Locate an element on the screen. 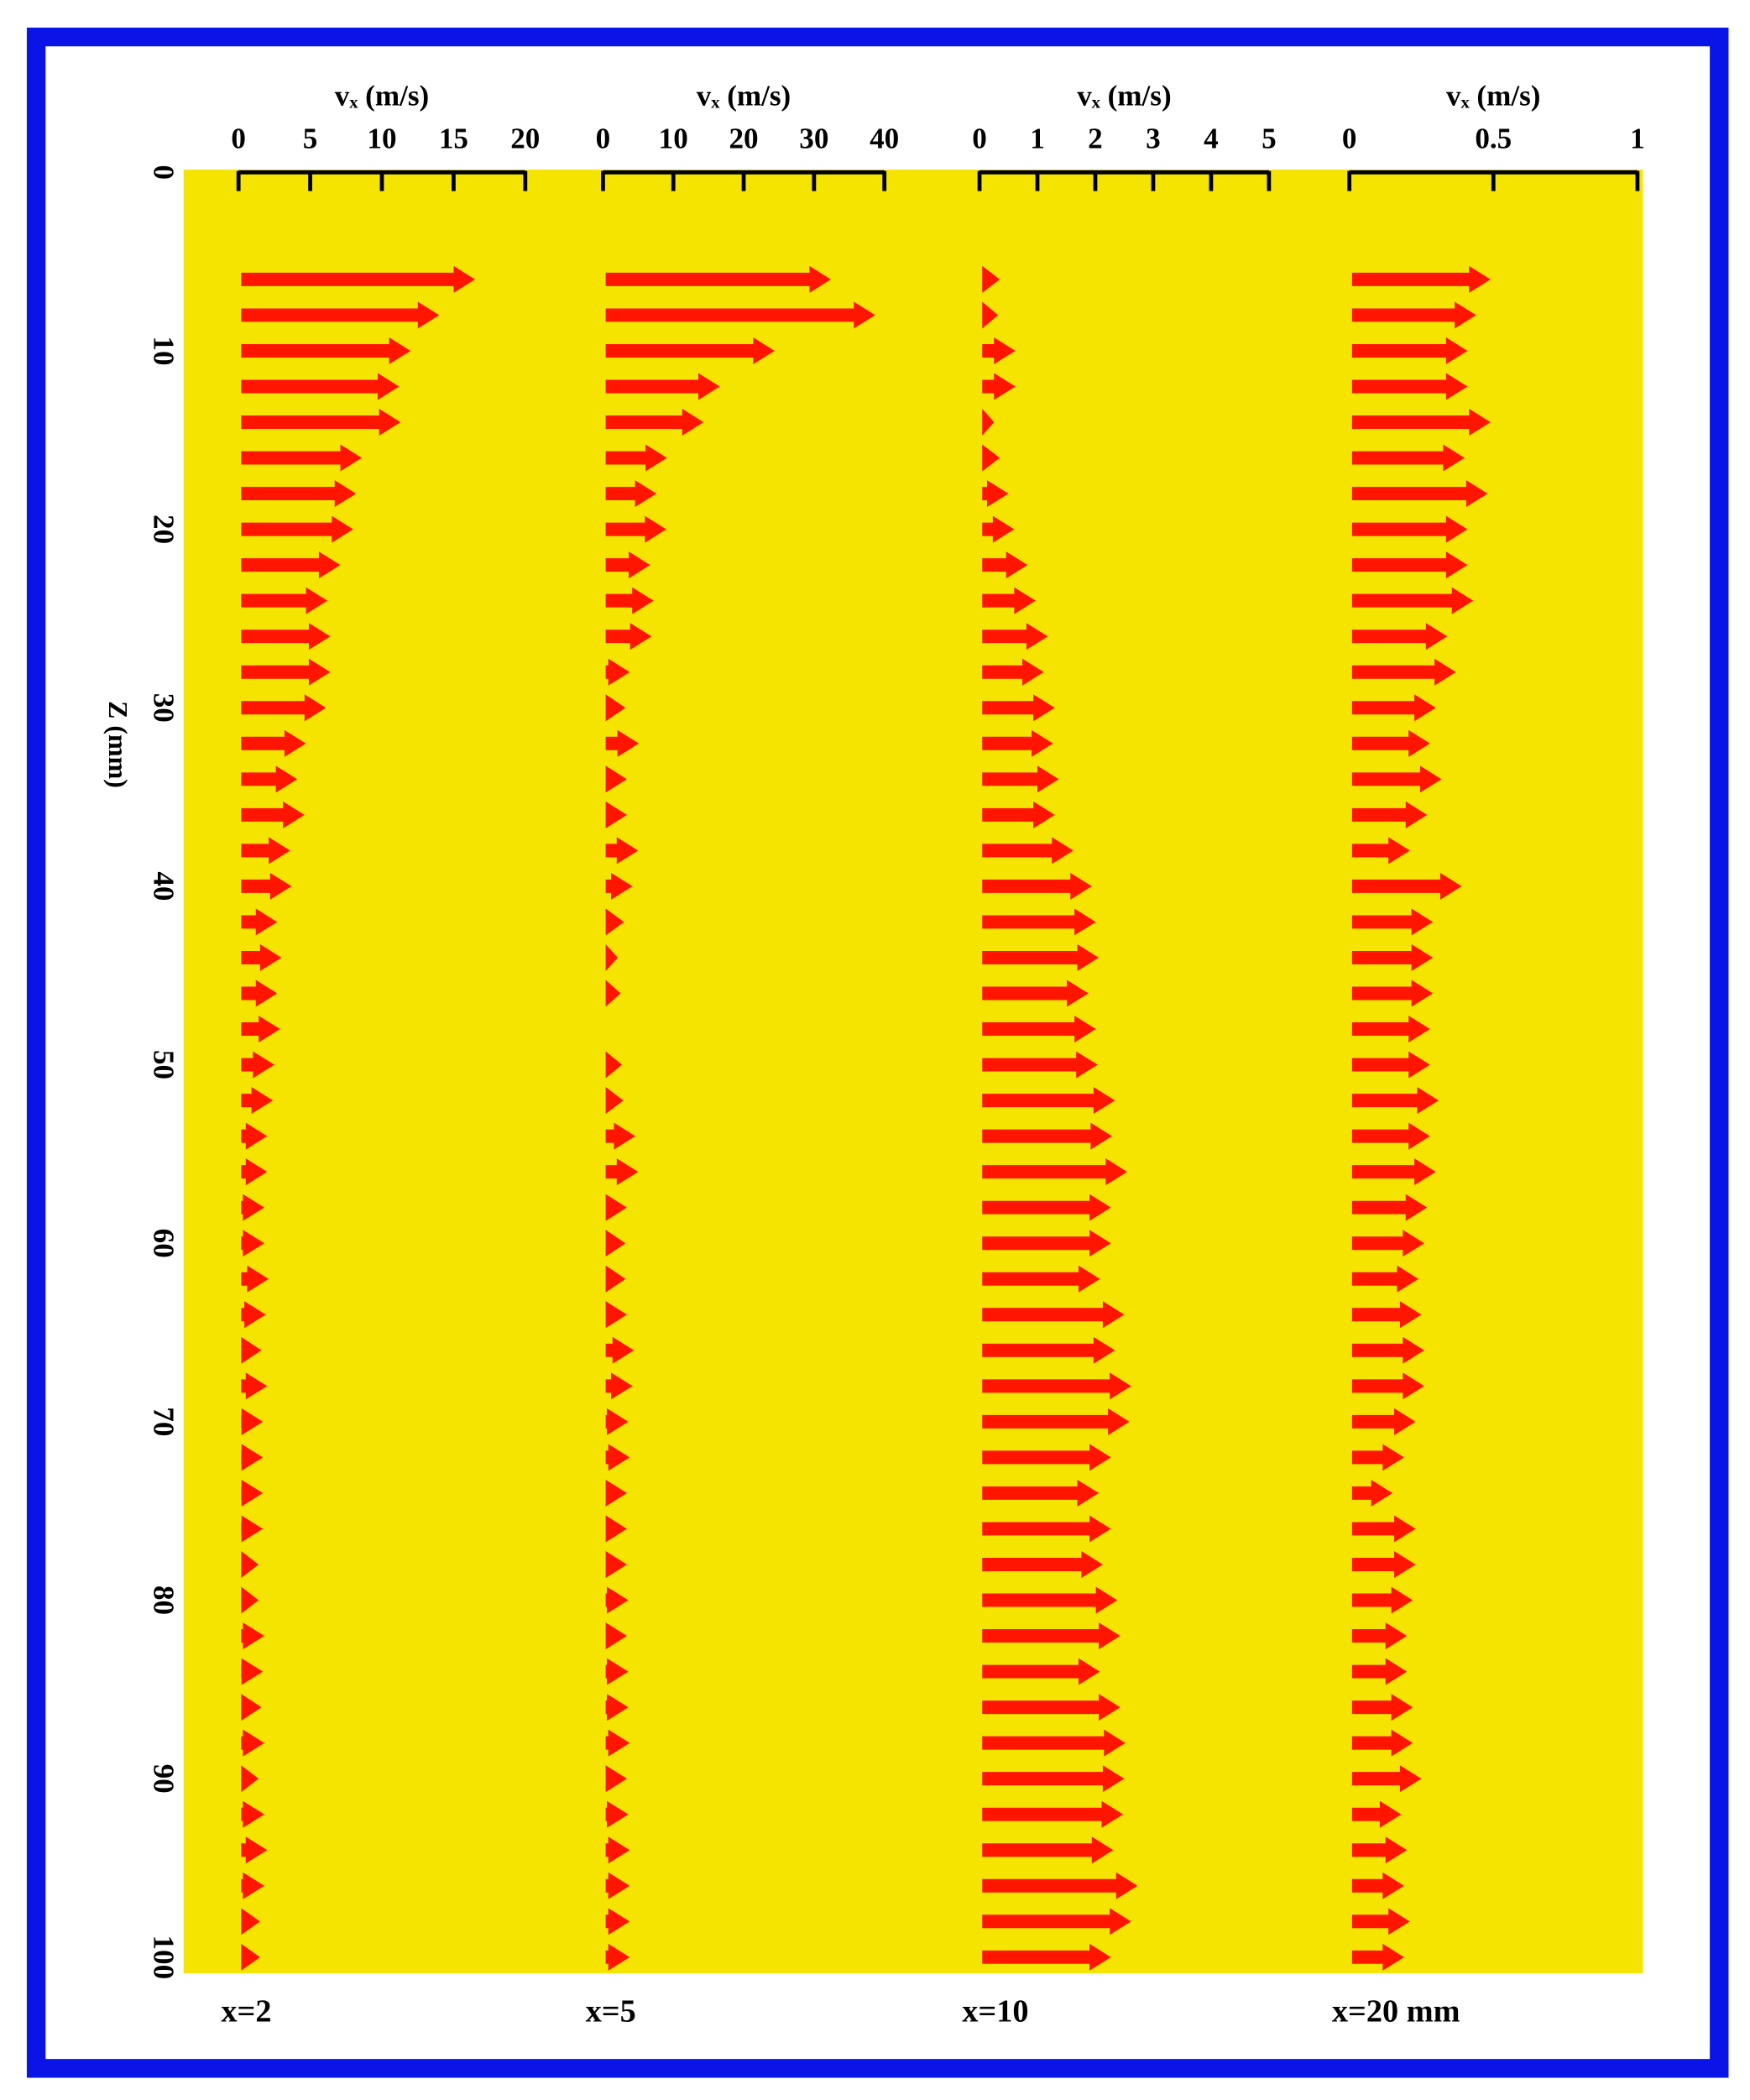  y-tick-label: 40 is located at coordinates (164, 886).